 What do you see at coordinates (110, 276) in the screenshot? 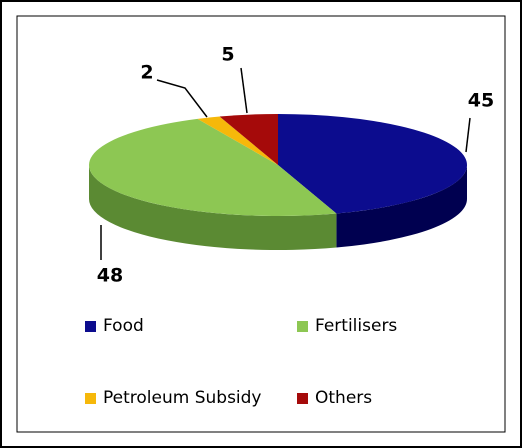
I see `data-label: 48` at bounding box center [110, 276].